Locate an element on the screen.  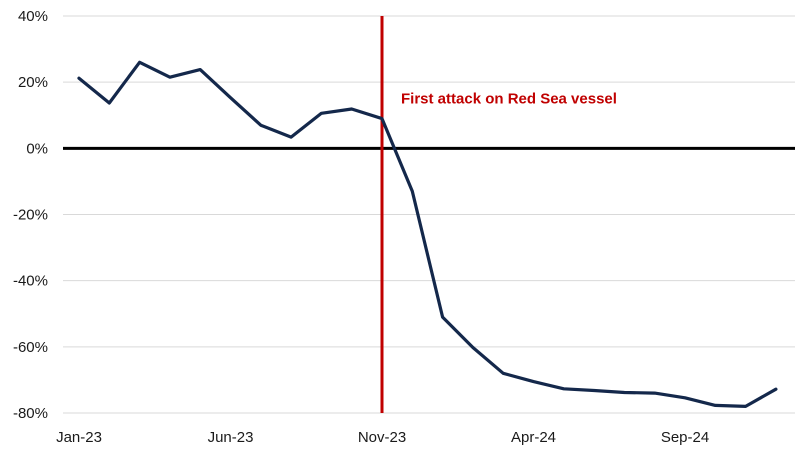
y-tick-label: -40% is located at coordinates (30, 281).